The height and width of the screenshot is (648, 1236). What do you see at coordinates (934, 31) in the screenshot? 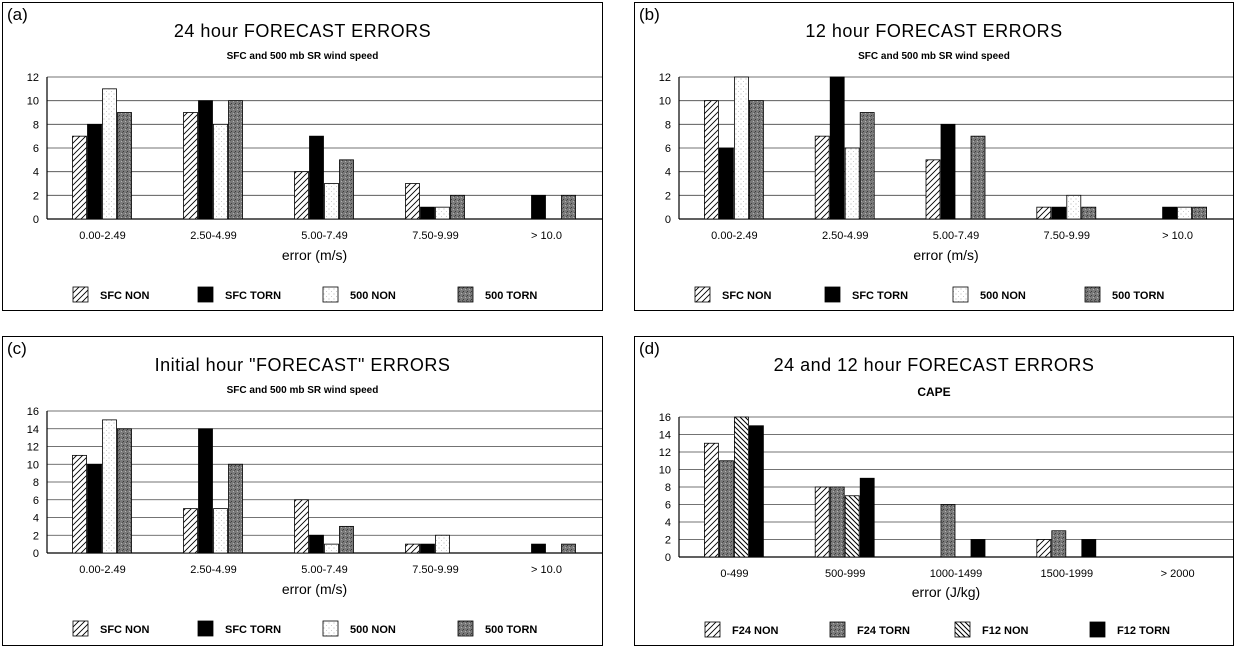
I see `chart-title: 12 hour FORECAST ERRORS` at bounding box center [934, 31].